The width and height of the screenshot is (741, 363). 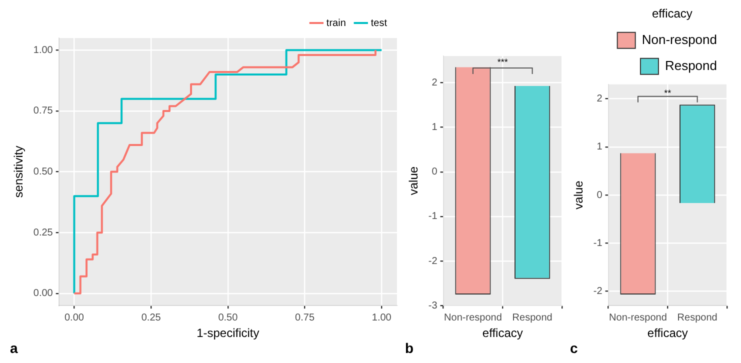 I want to click on annotation: **, so click(x=668, y=93).